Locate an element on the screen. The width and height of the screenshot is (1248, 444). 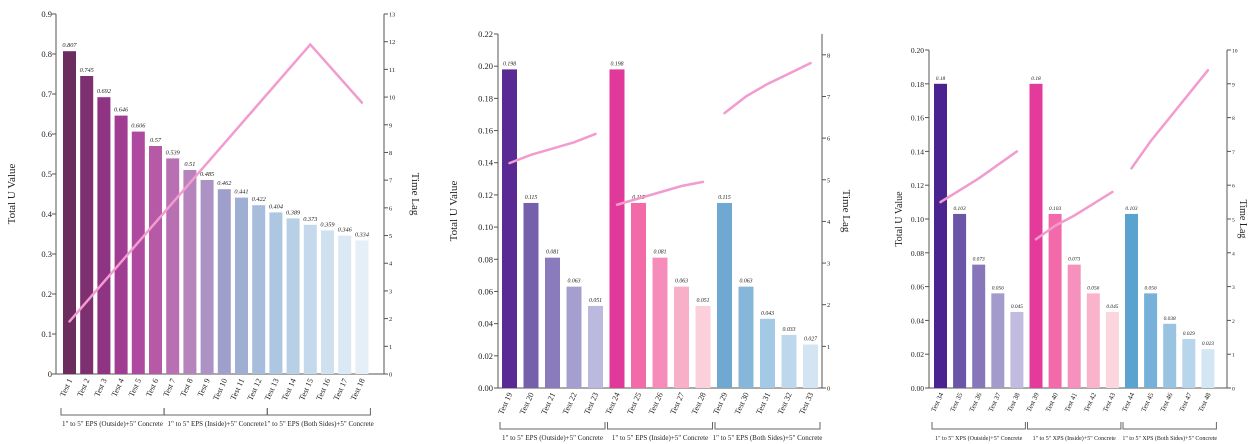
category-label: Test 14 is located at coordinates (289, 389).